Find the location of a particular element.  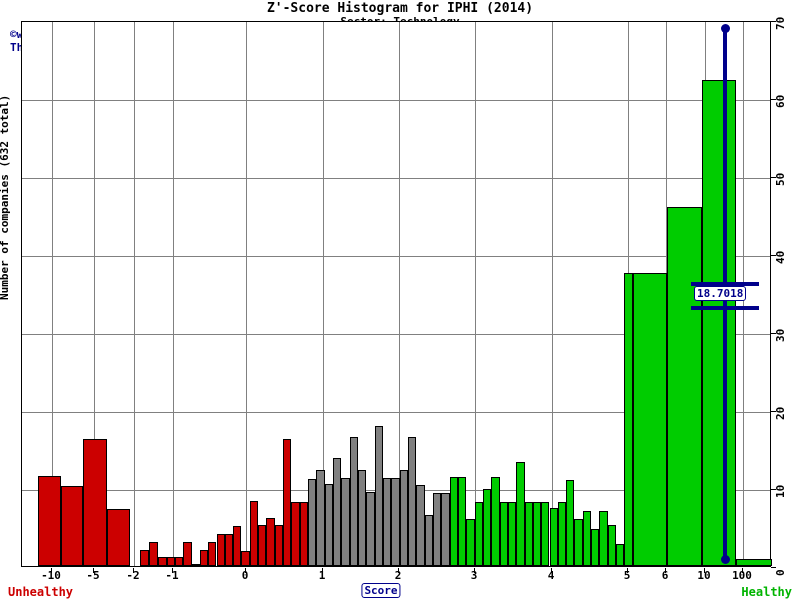

chart-title: Z'-Score Histogram for IPHI (2014) is located at coordinates (400, 8).